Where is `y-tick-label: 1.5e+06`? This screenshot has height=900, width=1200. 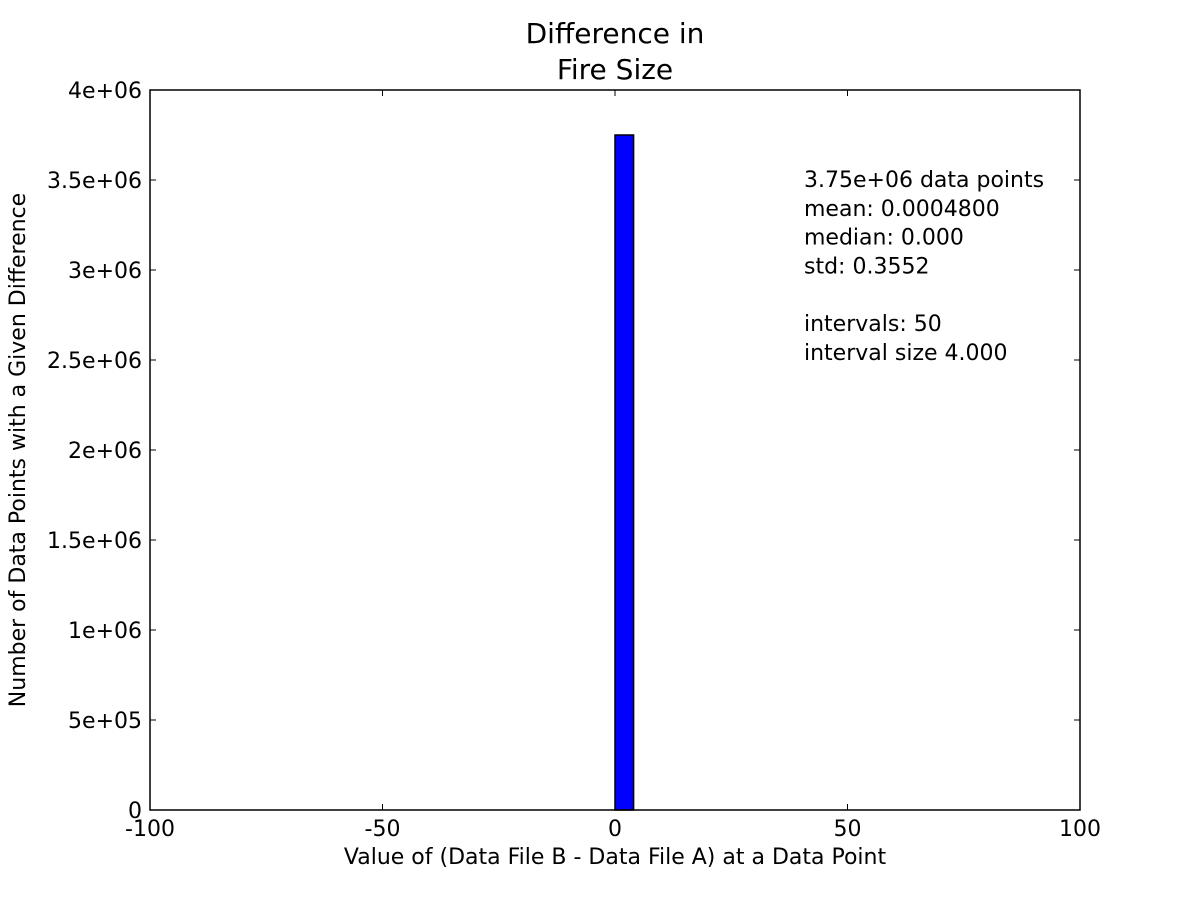 y-tick-label: 1.5e+06 is located at coordinates (94, 541).